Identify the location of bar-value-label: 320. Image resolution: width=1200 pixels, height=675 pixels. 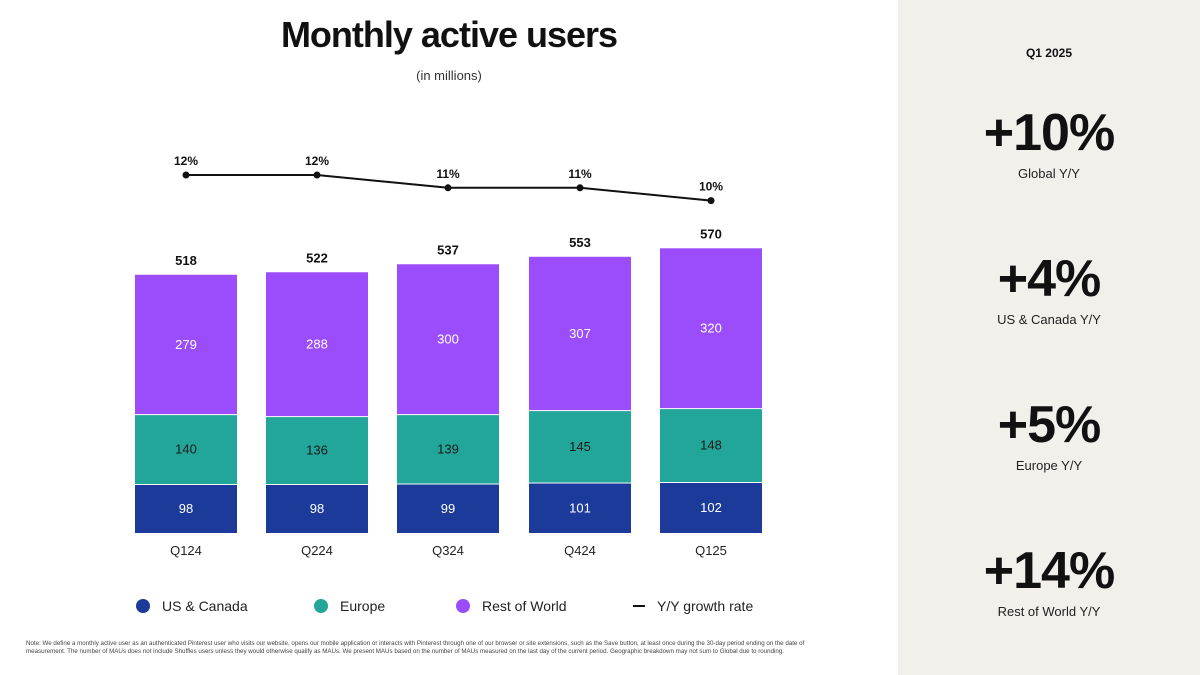
(711, 328).